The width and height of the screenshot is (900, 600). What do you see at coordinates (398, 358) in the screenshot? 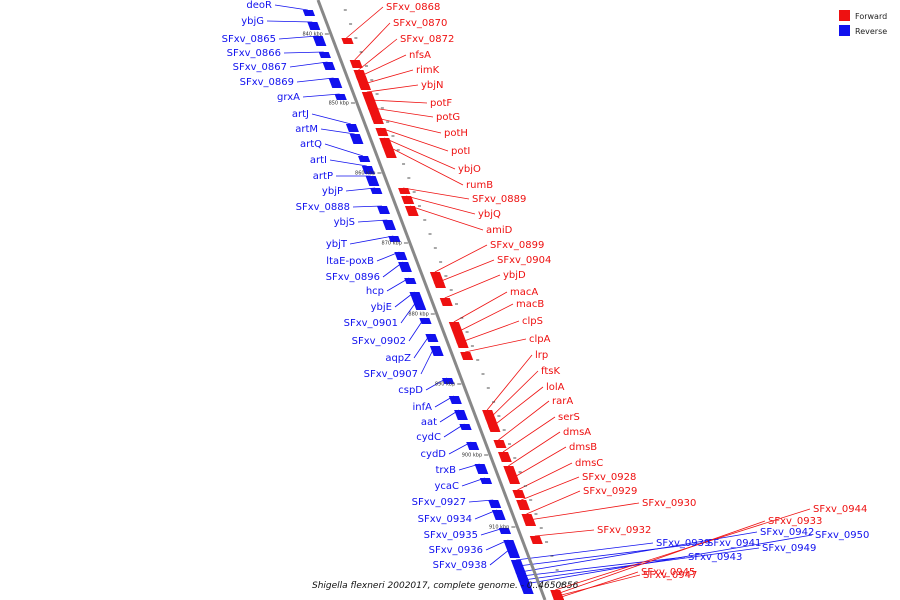
I see `reverse-gene-label: aqpZ` at bounding box center [398, 358].